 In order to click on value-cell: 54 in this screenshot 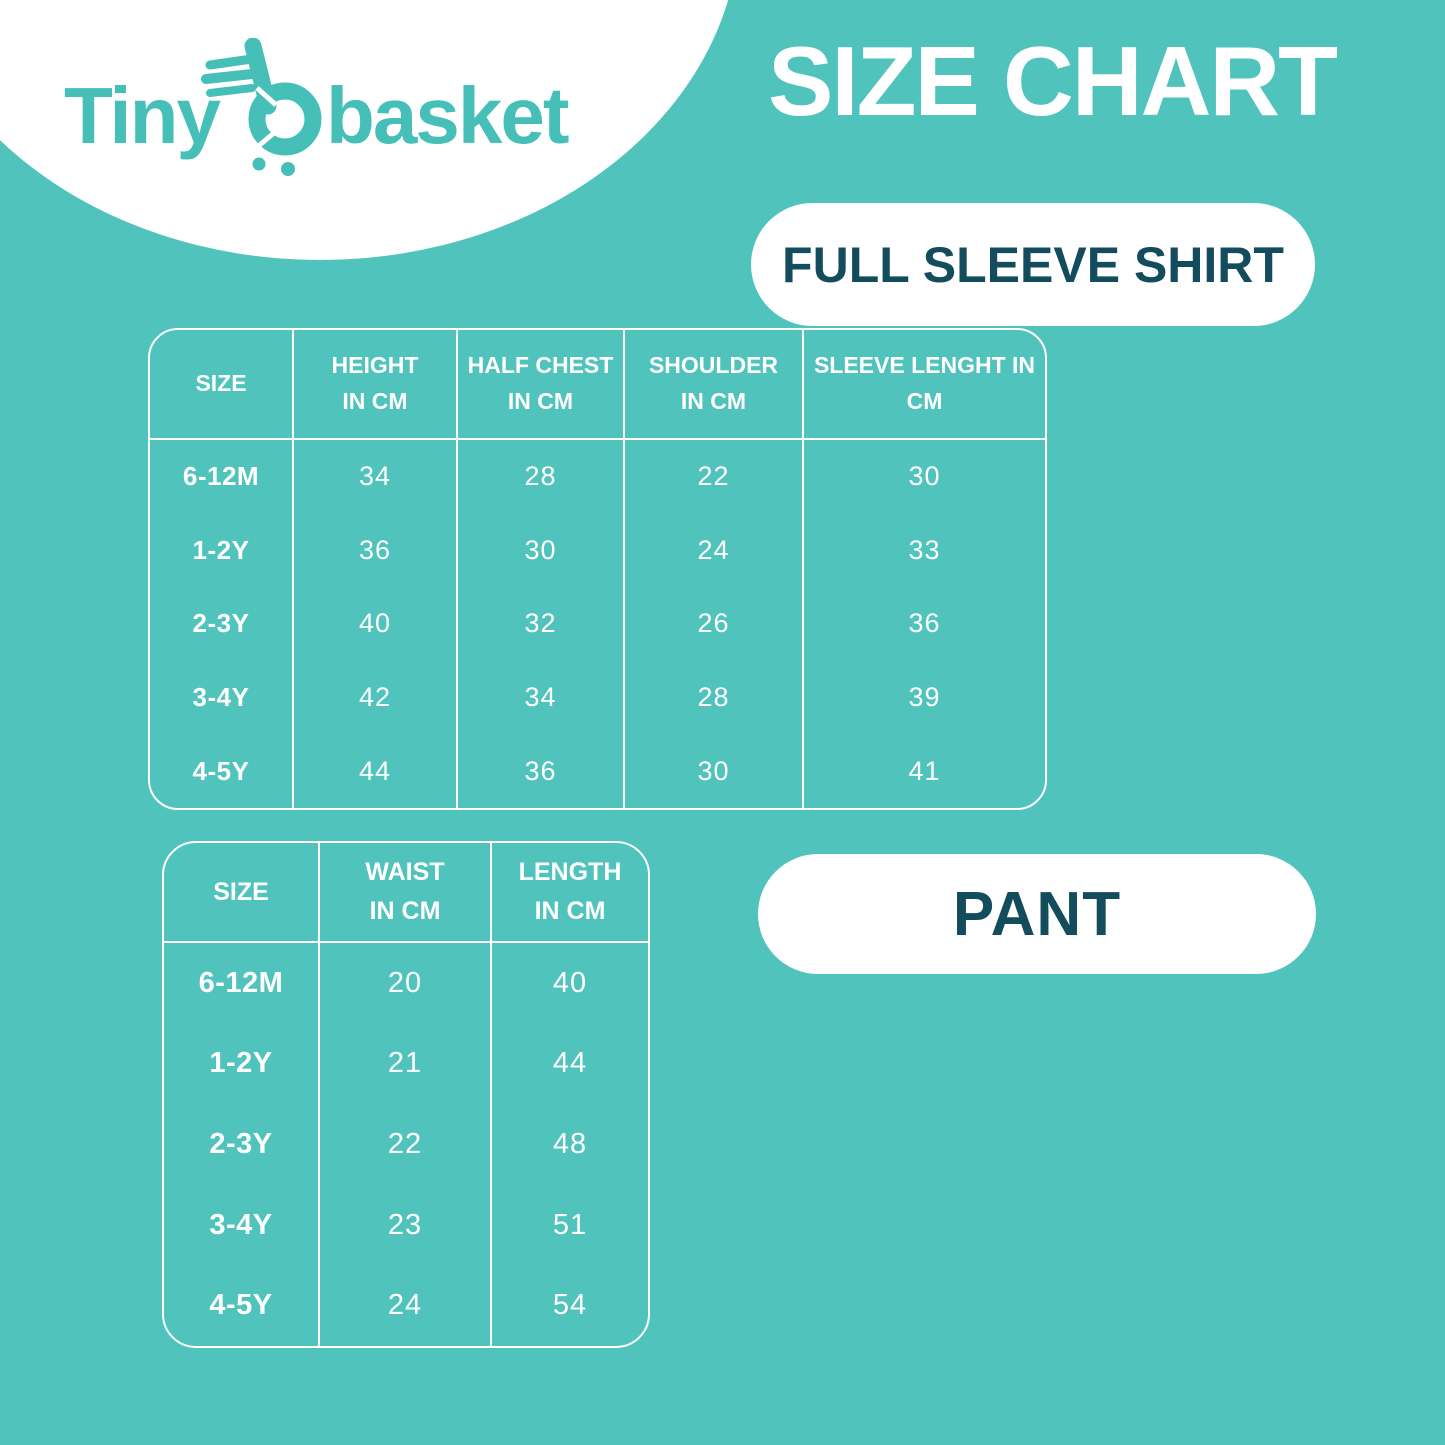, I will do `click(570, 1305)`.